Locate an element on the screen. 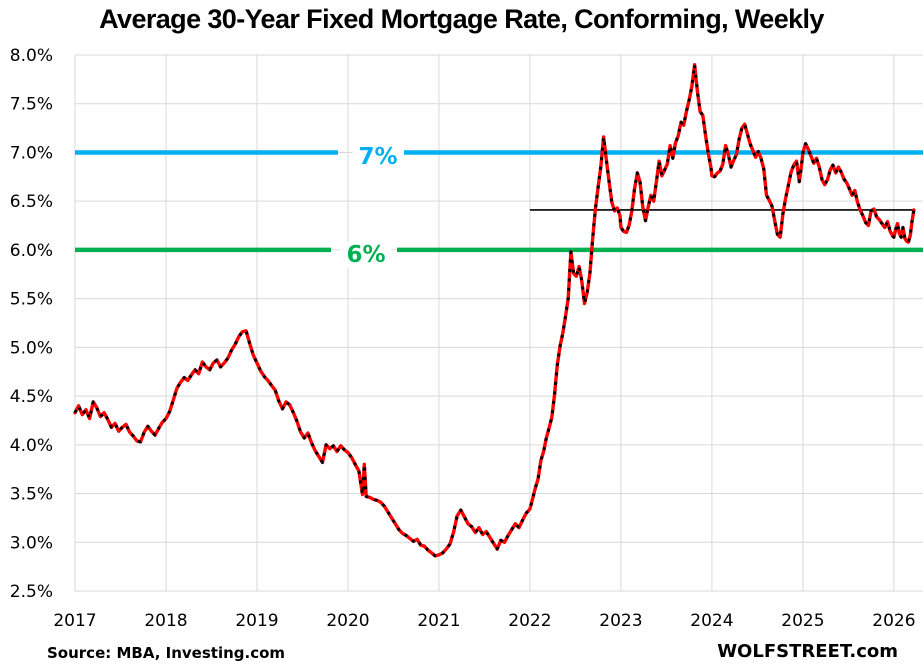 This screenshot has width=923, height=669. y-tick-label: 7.5% is located at coordinates (31, 105).